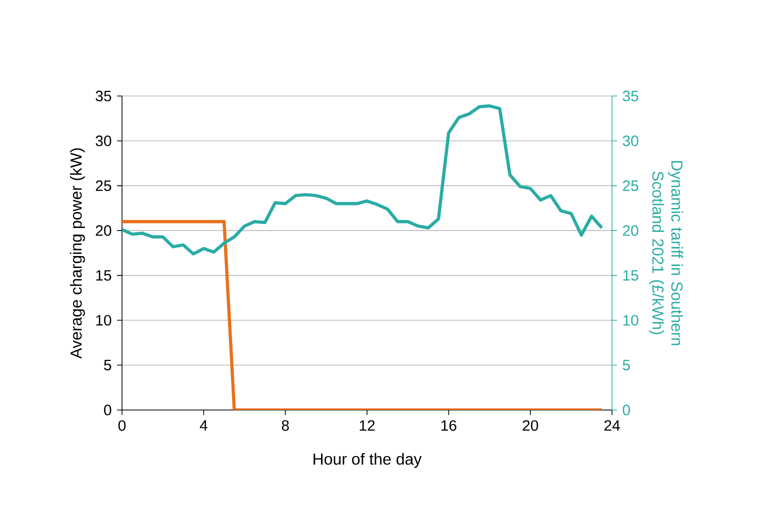 The height and width of the screenshot is (520, 759). I want to click on y2-tick-label: 35, so click(630, 96).